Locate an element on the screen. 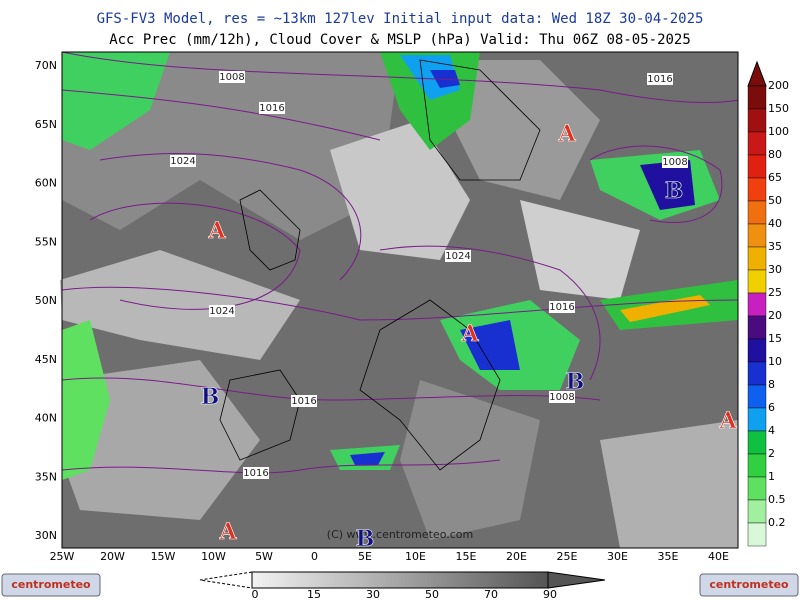 The width and height of the screenshot is (800, 600). colorbar-label: 65 is located at coordinates (775, 177).